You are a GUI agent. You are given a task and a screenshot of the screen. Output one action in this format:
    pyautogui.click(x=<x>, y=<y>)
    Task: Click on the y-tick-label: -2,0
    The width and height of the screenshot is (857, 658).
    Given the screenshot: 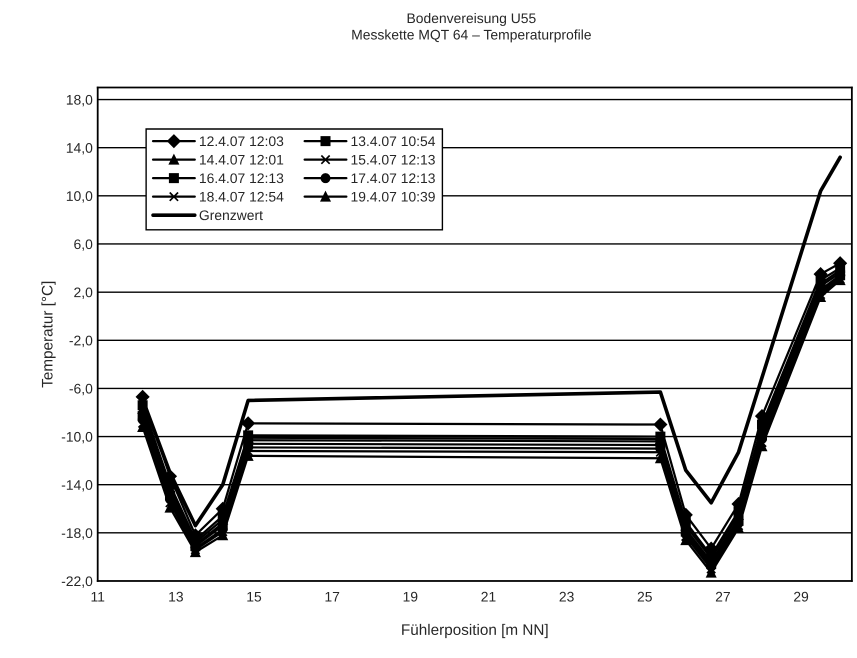 What is the action you would take?
    pyautogui.click(x=81, y=342)
    